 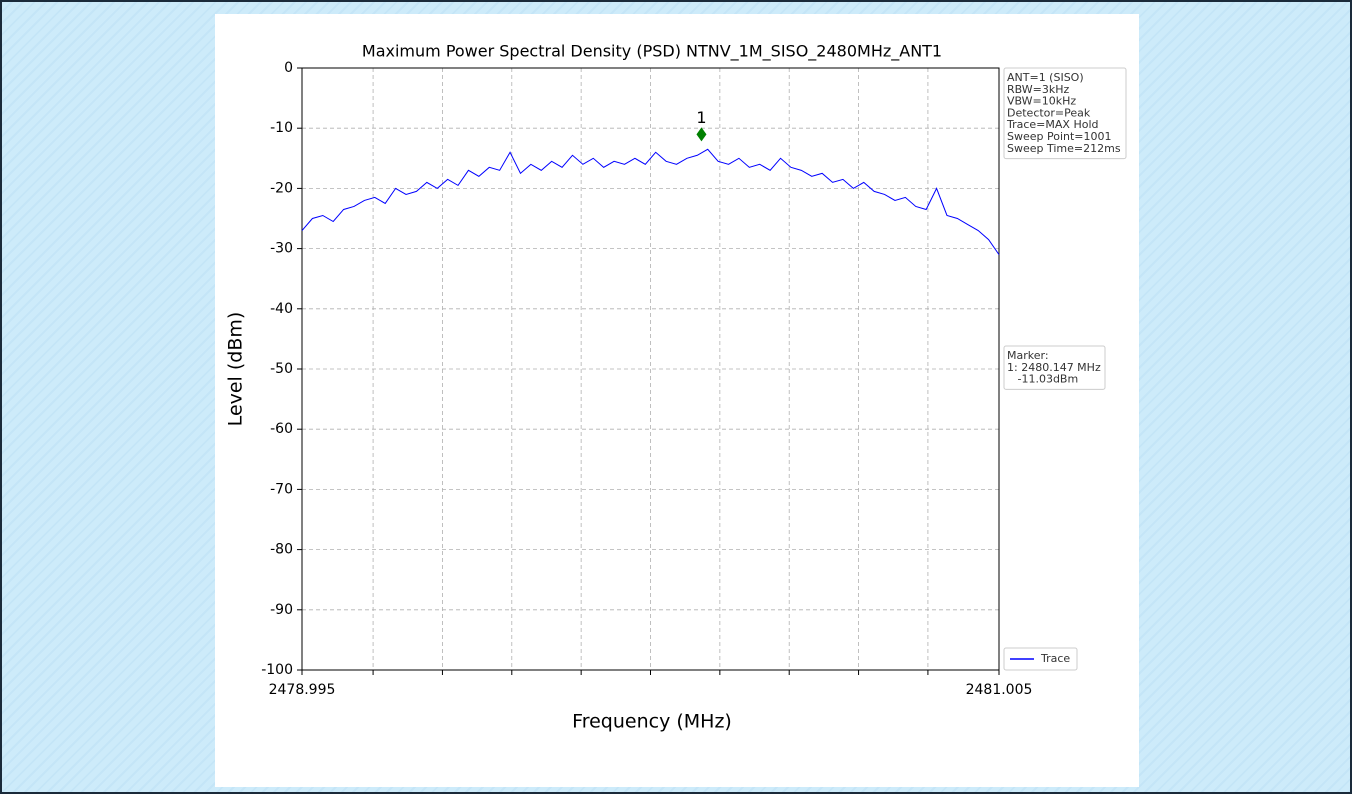 I want to click on y-axis-label: Level (dBm), so click(x=236, y=369).